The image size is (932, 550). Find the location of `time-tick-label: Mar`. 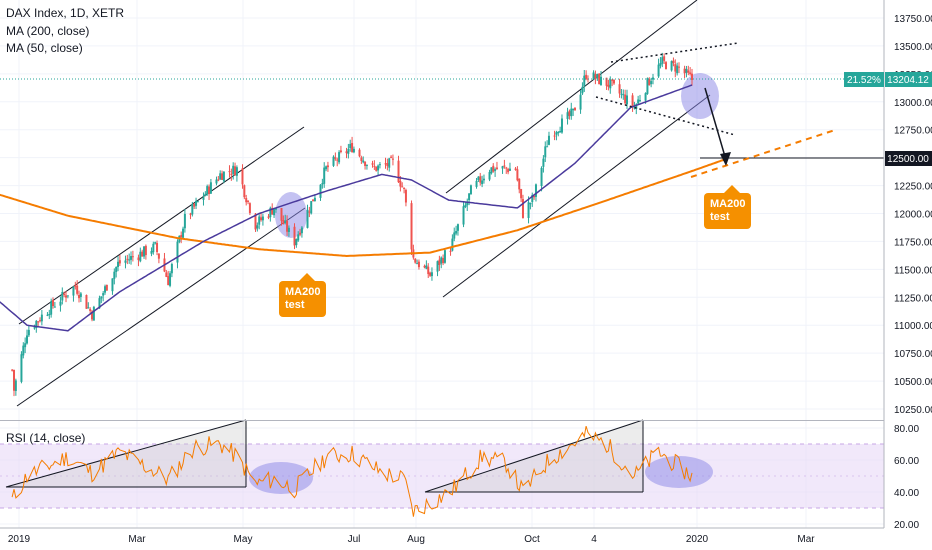

time-tick-label: Mar is located at coordinates (137, 539).